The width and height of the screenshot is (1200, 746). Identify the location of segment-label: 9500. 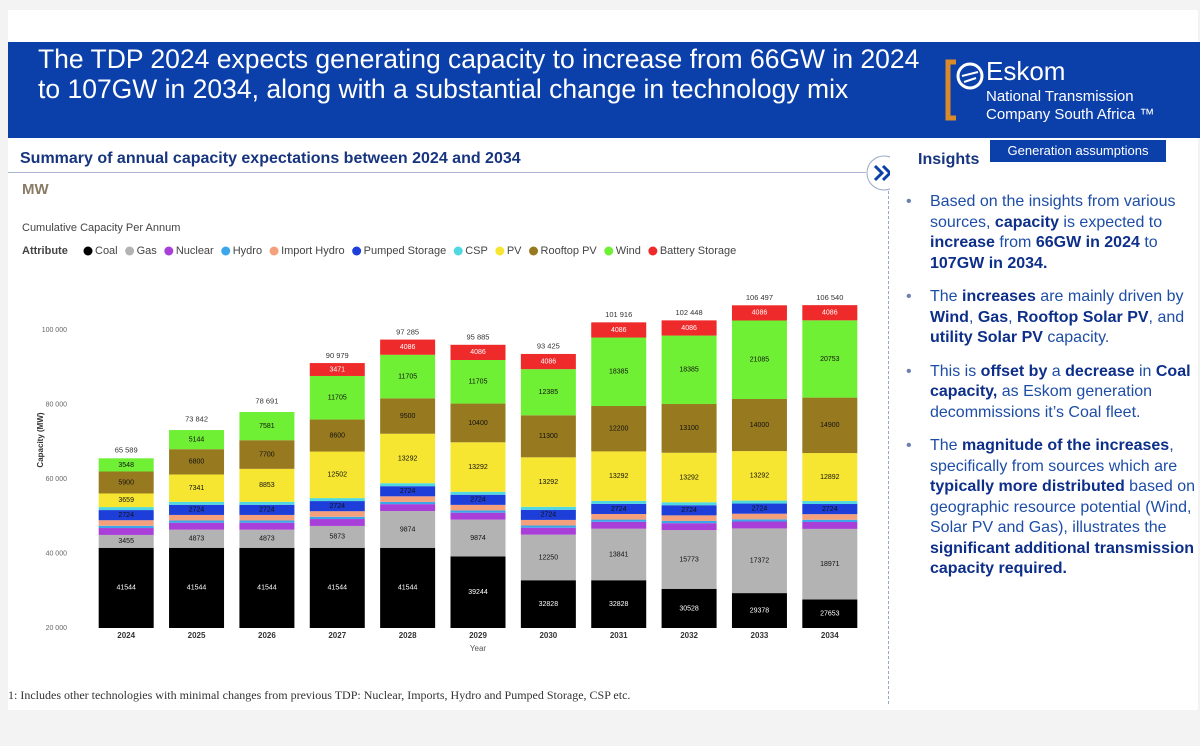
(408, 416).